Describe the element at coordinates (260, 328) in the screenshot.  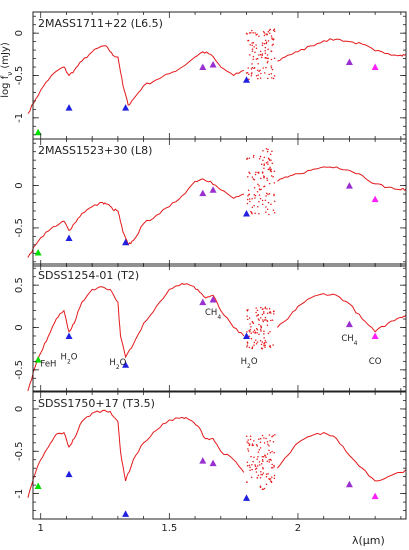
I see `noisy-region` at that location.